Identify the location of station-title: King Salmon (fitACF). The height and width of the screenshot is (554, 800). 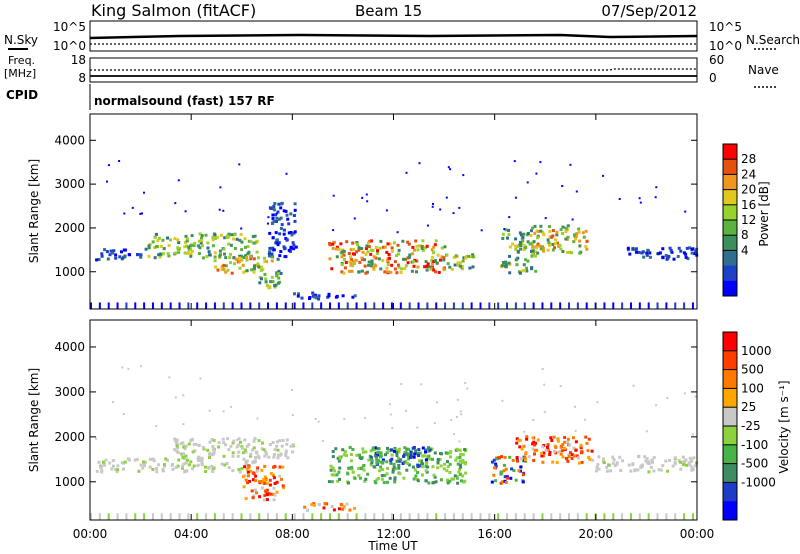
(173, 10).